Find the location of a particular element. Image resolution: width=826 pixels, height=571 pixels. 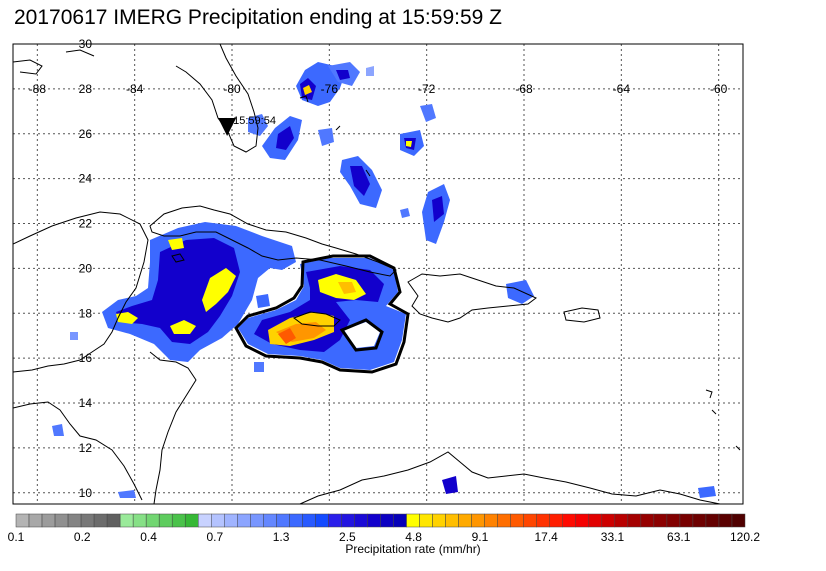

latitude-labels: 10 12 14 16 18 20 22 24 26 28 30 is located at coordinates (86, 268).